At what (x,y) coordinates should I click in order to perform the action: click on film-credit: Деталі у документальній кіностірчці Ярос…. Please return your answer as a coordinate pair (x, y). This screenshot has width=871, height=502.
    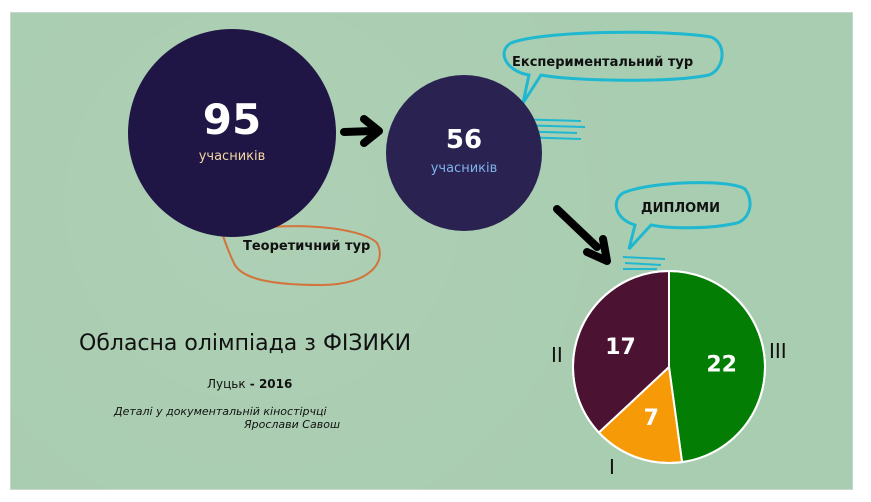
    Looking at the image, I should click on (227, 418).